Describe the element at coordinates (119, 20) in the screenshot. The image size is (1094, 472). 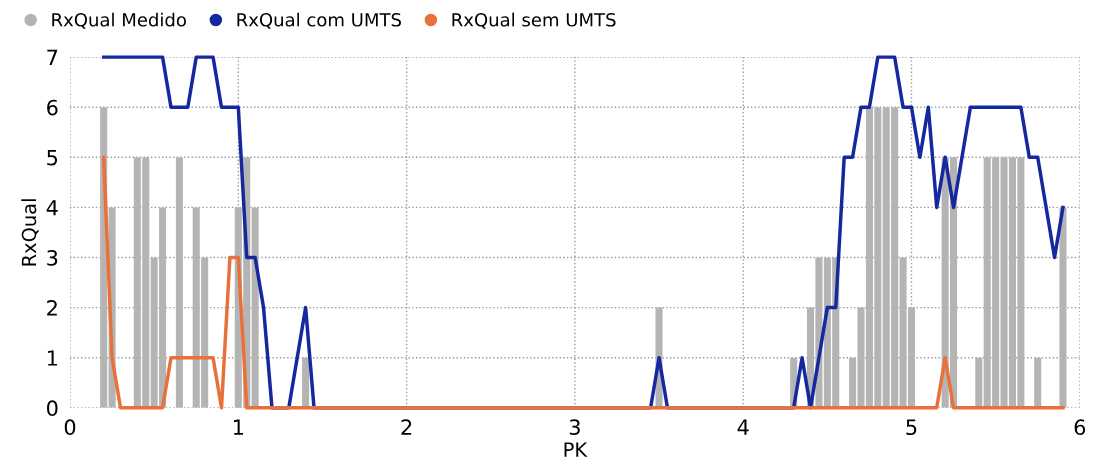
I see `legend-label: RxQual Medido` at that location.